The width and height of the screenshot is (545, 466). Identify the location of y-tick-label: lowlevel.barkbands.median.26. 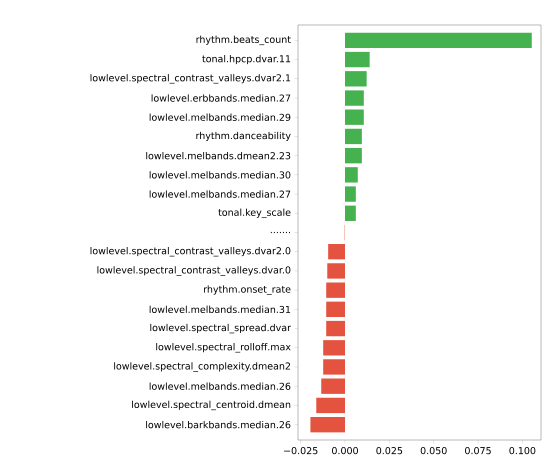
(218, 424).